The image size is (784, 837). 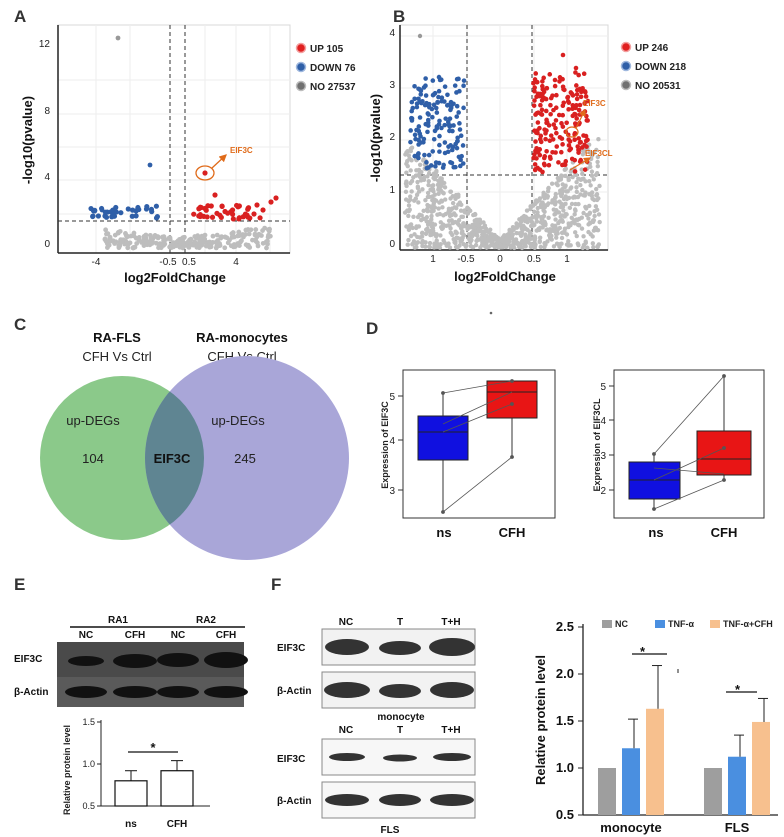 I want to click on volcano-a-legend-no: NO 27537, so click(x=333, y=87).